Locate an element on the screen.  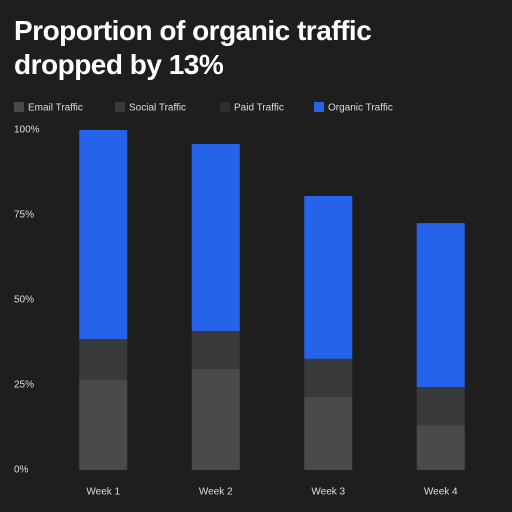
y-tick-label: 25% is located at coordinates (24, 385).